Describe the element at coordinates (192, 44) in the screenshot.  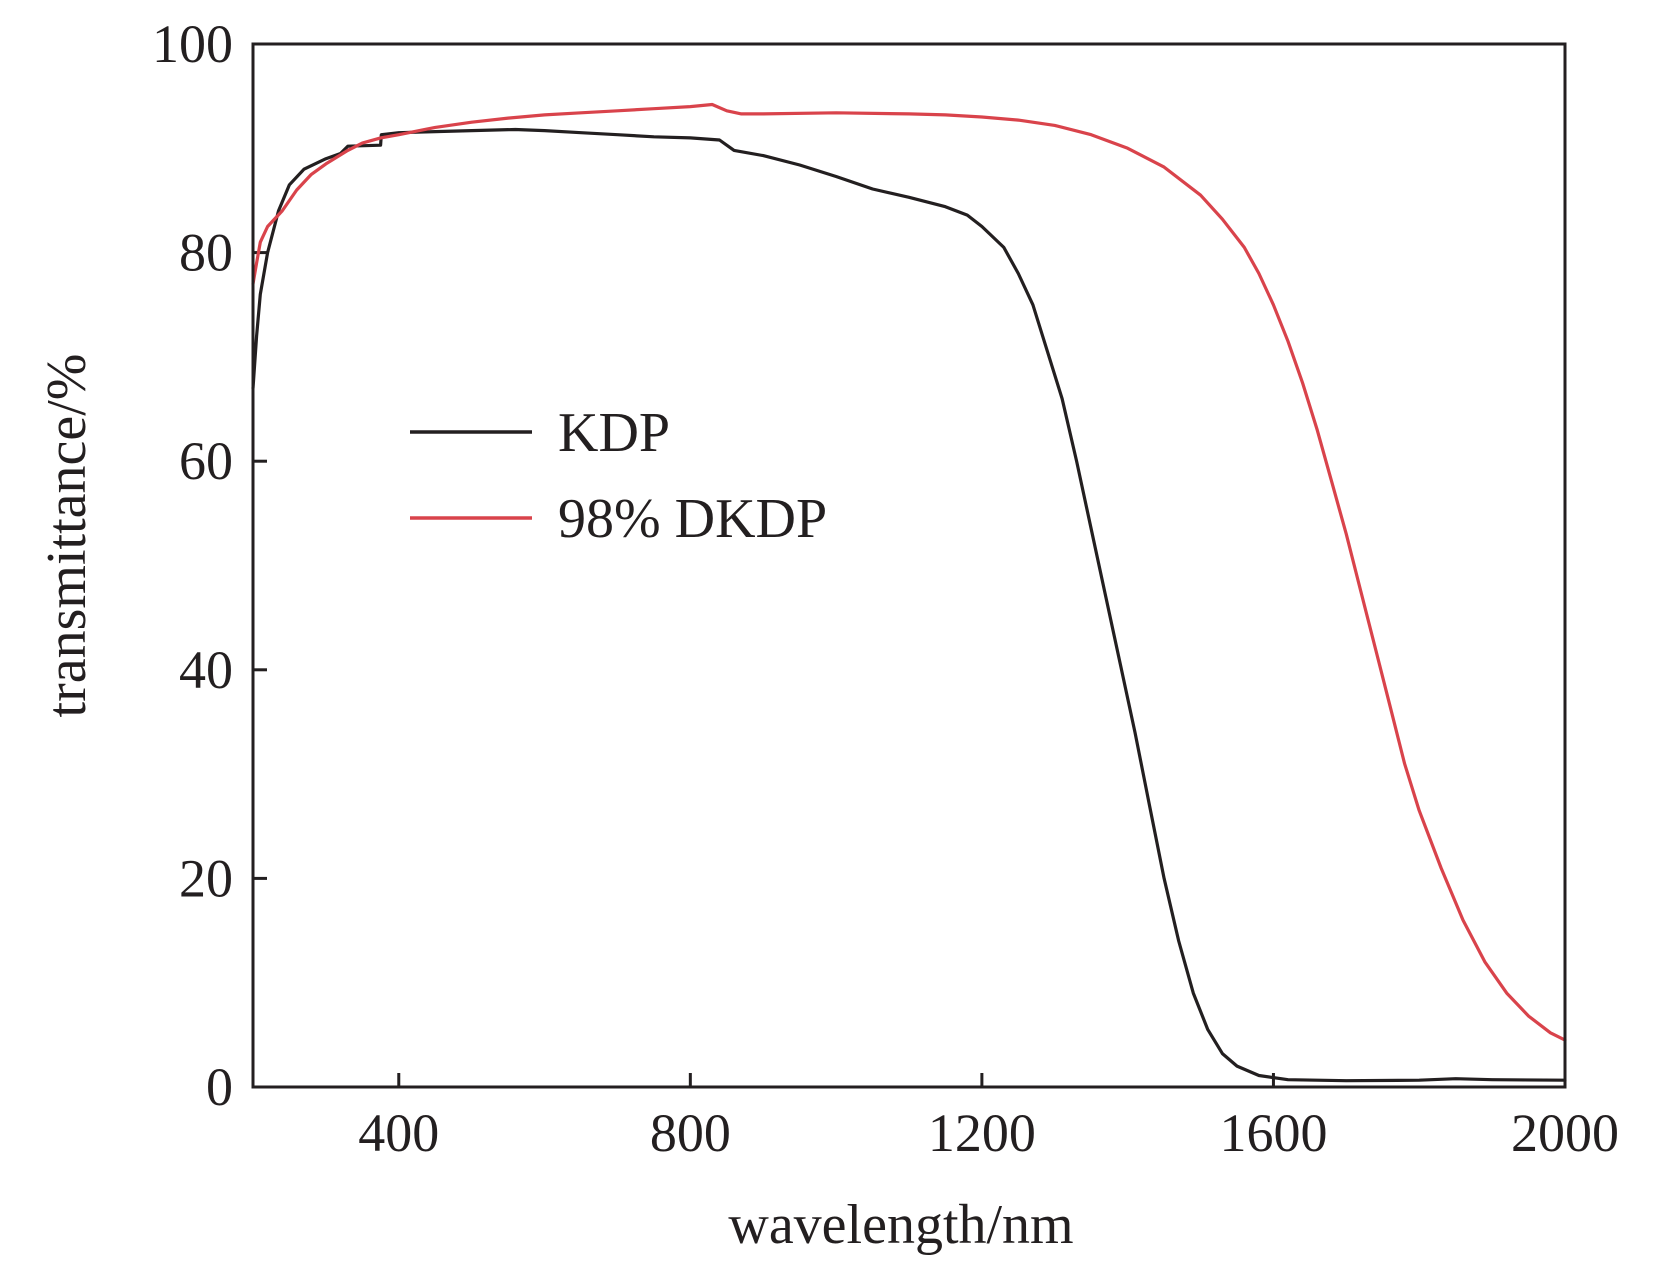
I see `y-tick-label: 100` at that location.